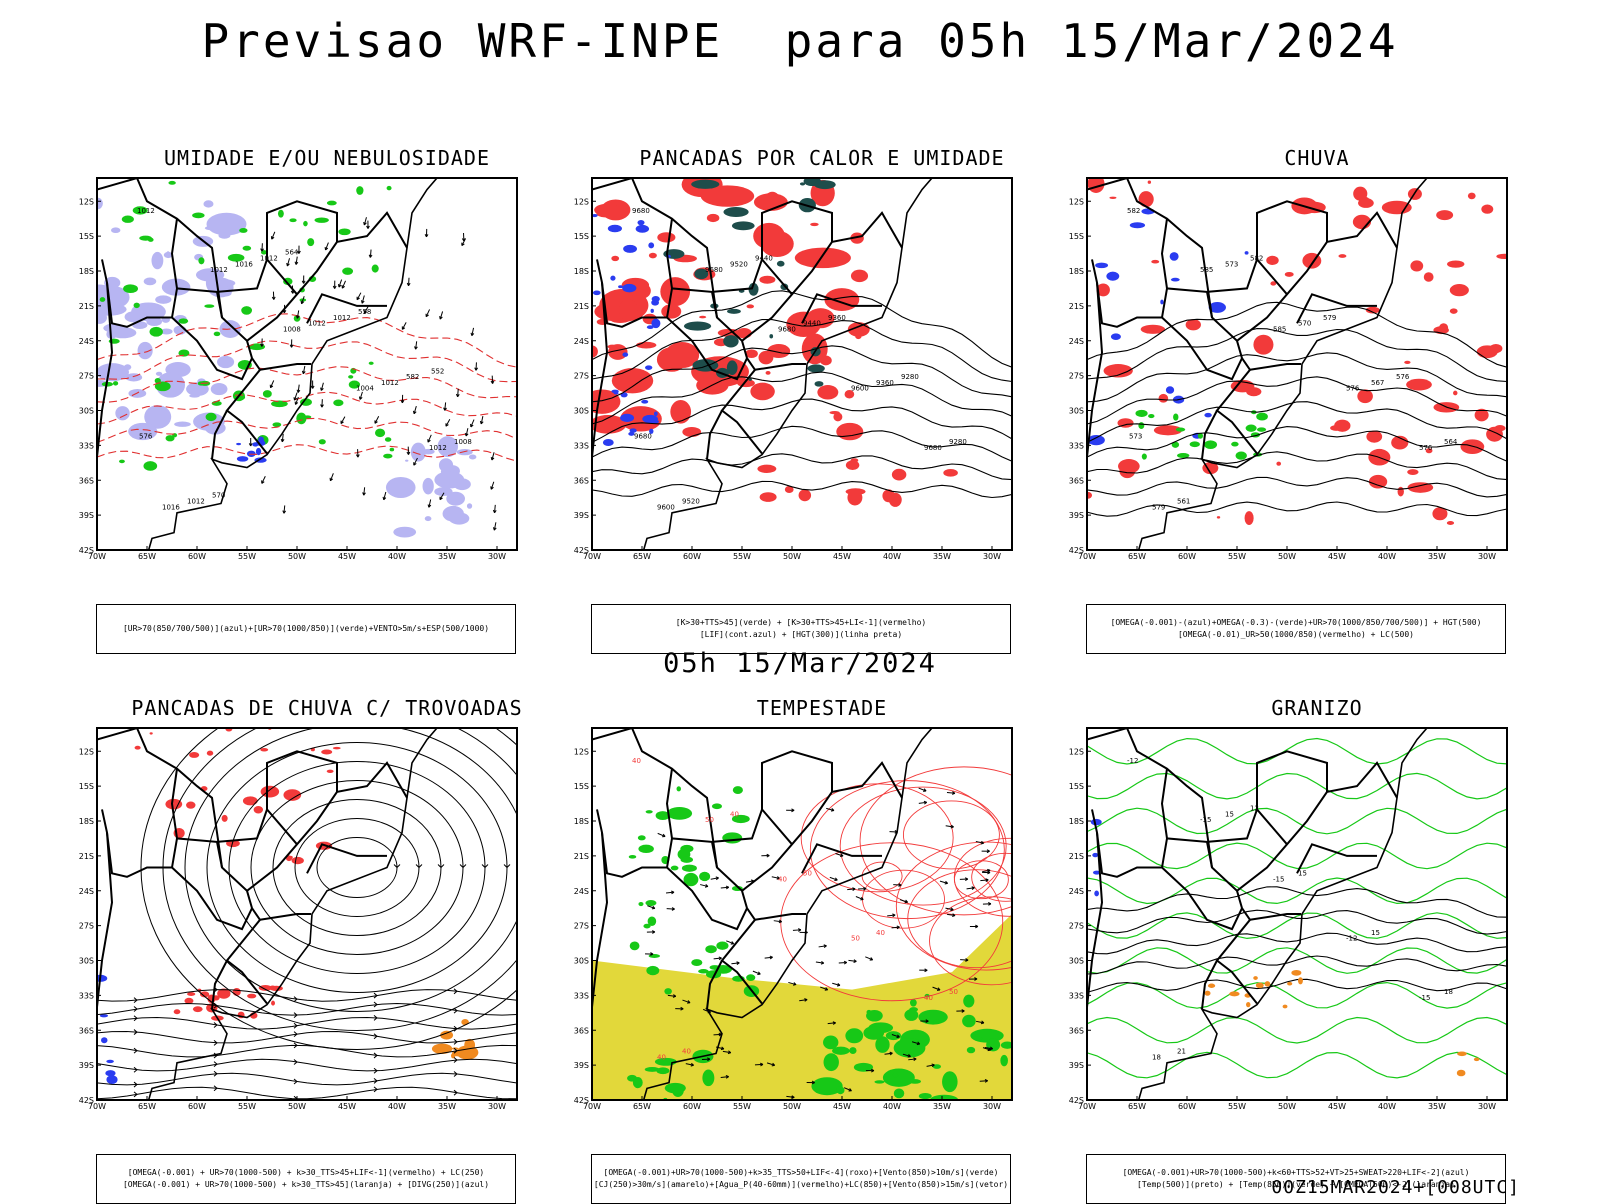 Image resolution: width=1600 pixels, height=1204 pixels. Describe the element at coordinates (447, 556) in the screenshot. I see `lon-tick-label: 35W` at that location.